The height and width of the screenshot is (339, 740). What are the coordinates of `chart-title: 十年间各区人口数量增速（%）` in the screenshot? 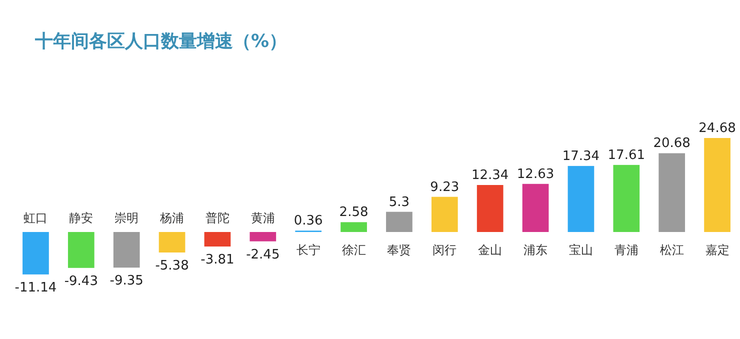 It's located at (161, 41).